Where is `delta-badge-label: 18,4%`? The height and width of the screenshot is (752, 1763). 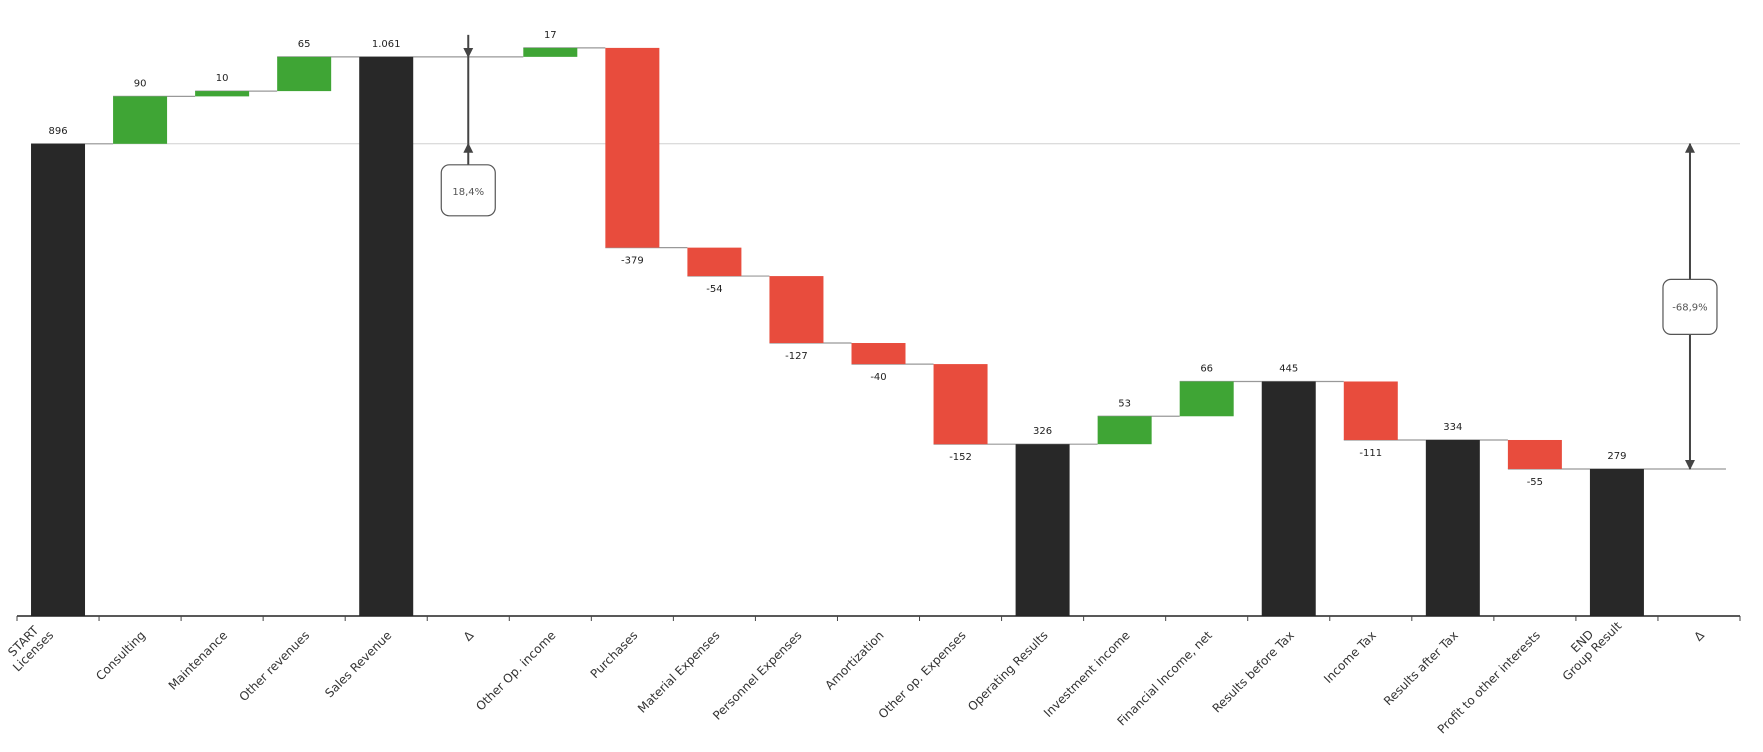 delta-badge-label: 18,4% is located at coordinates (468, 192).